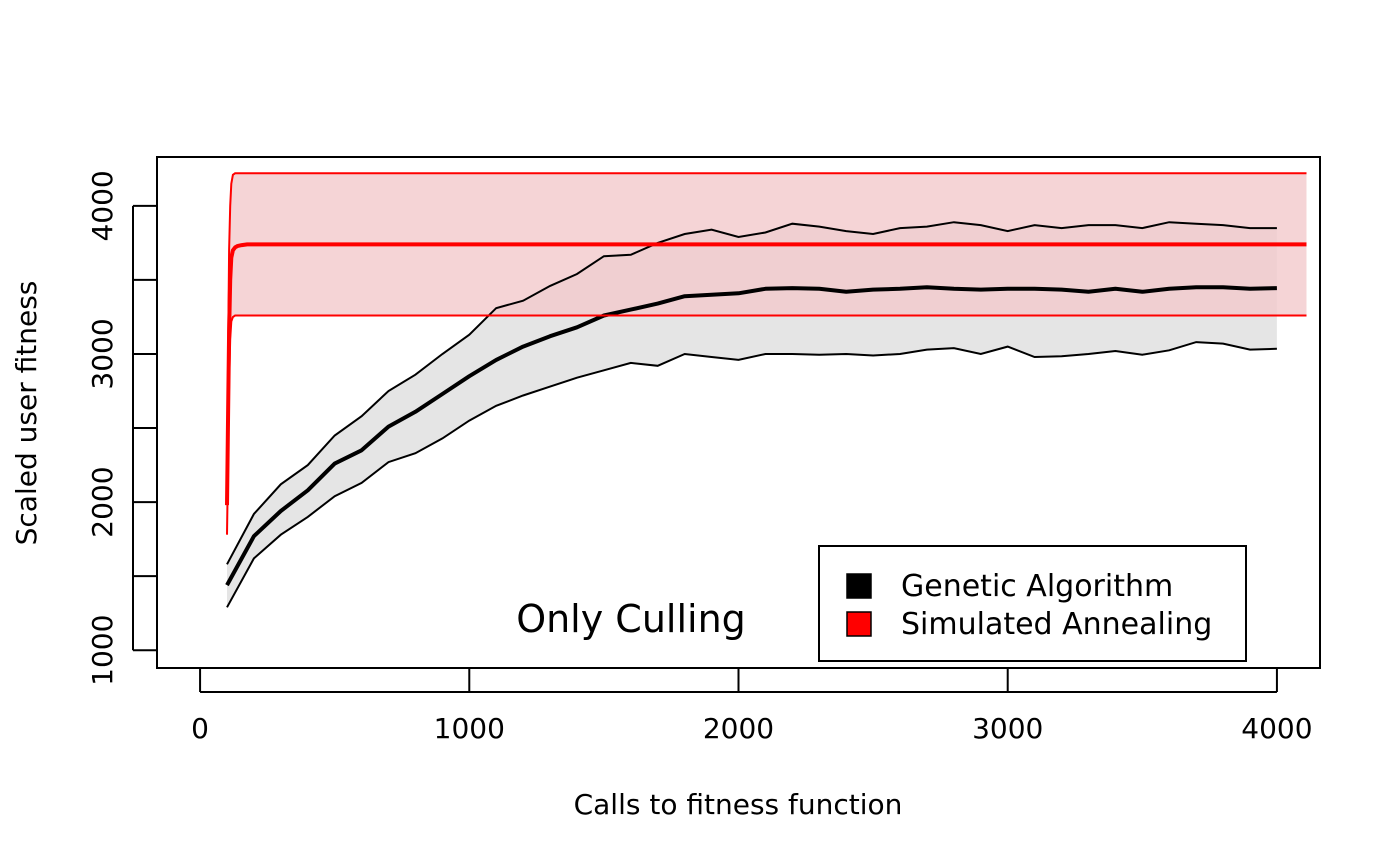 This screenshot has width=1400, height=865. What do you see at coordinates (859, 586) in the screenshot?
I see `legend-swatch-genetic-algorithm` at bounding box center [859, 586].